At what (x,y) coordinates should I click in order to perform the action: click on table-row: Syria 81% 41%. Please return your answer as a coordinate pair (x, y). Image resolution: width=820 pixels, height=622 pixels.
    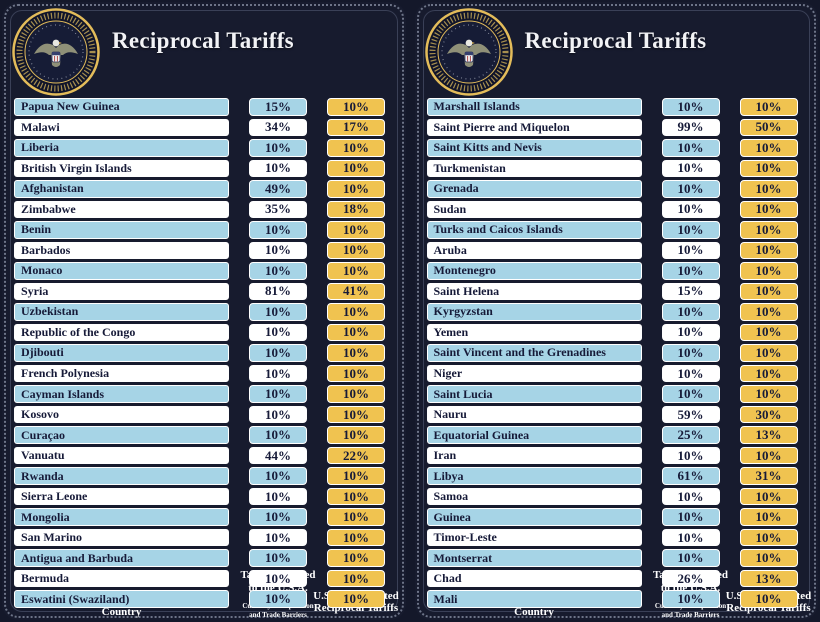
    Looking at the image, I should click on (207, 291).